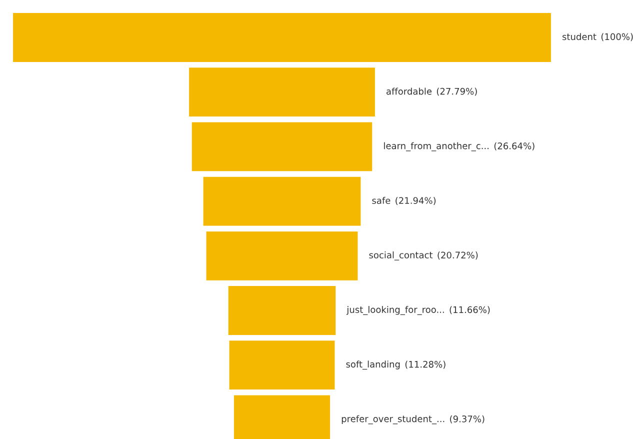  What do you see at coordinates (579, 36) in the screenshot?
I see `category-label: student` at bounding box center [579, 36].